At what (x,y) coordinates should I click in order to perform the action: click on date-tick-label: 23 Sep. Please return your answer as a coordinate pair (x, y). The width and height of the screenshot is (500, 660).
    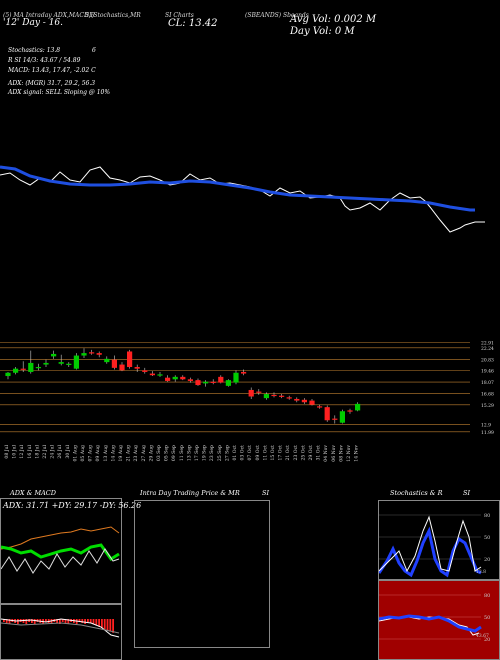
    Looking at the image, I should click on (212, 453).